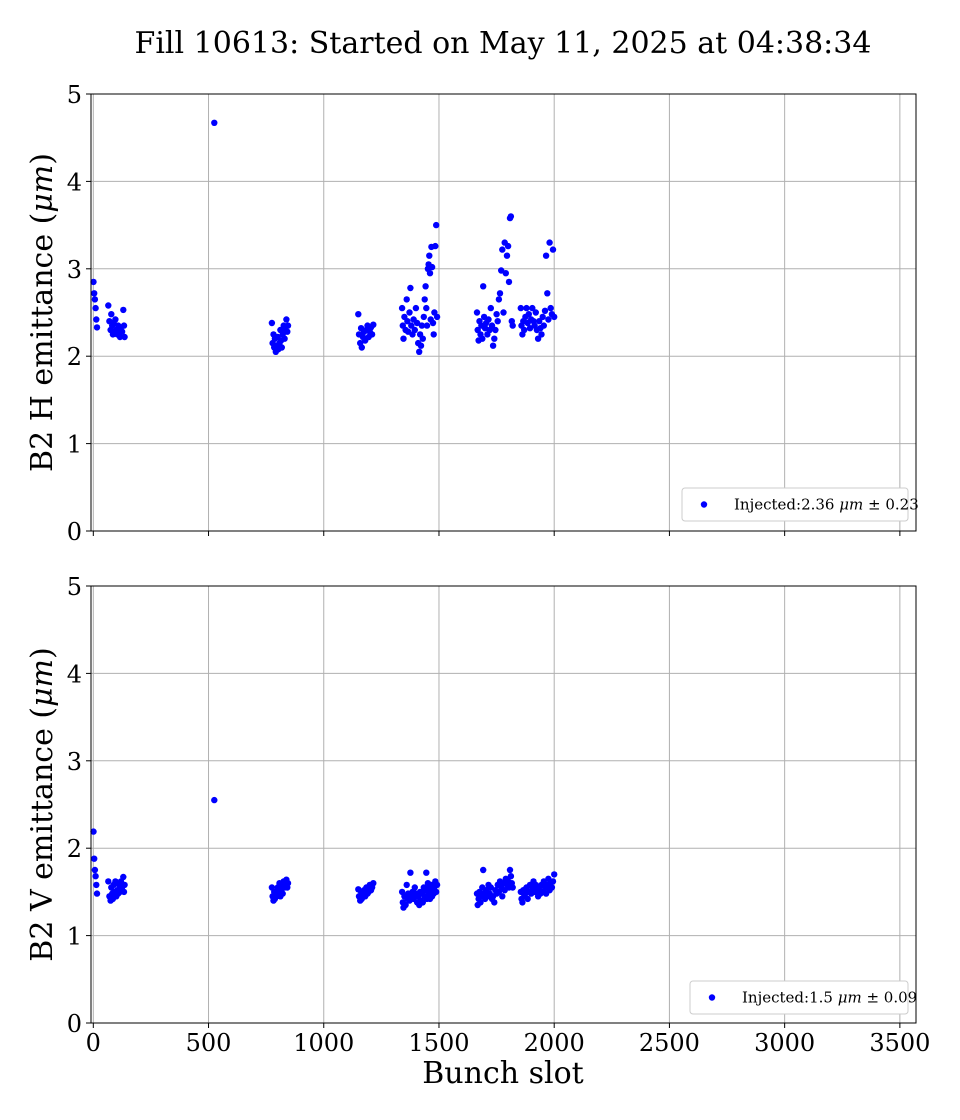 This screenshot has height=1120, width=960. I want to click on legend-label: Injected:1.5 μm ± 0.09, so click(829, 998).